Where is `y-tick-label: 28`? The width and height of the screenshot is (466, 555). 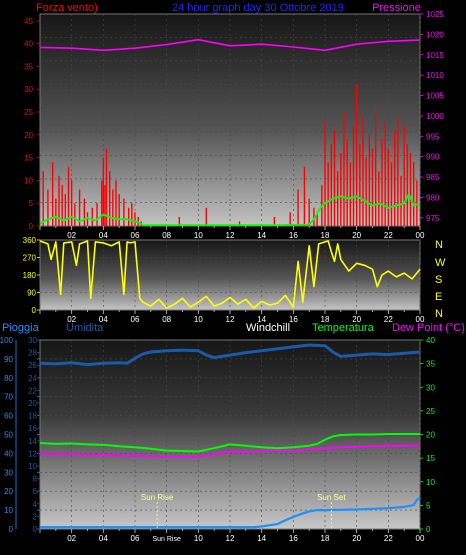 y-tick-label: 28 is located at coordinates (32, 353).